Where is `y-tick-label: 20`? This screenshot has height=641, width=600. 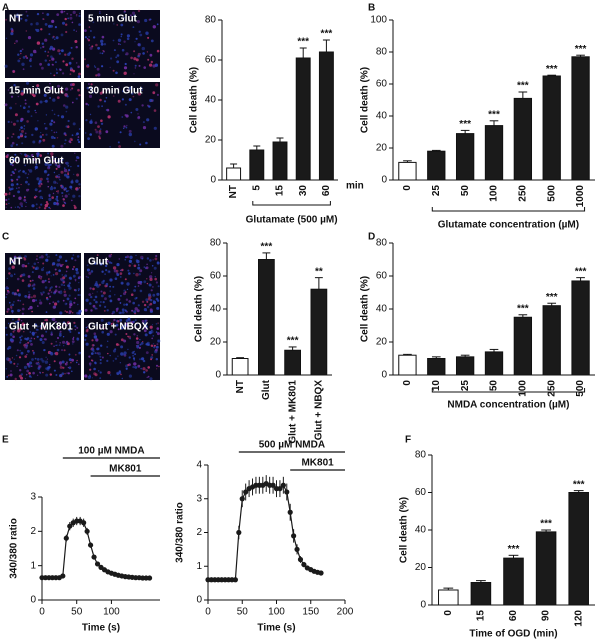 y-tick-label: 20 is located at coordinates (382, 148).